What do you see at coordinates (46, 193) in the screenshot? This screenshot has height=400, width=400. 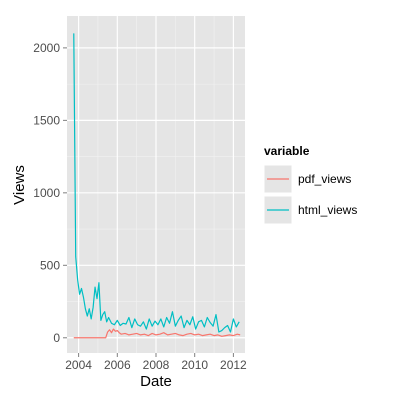 I see `y-tick-label: 1000` at bounding box center [46, 193].